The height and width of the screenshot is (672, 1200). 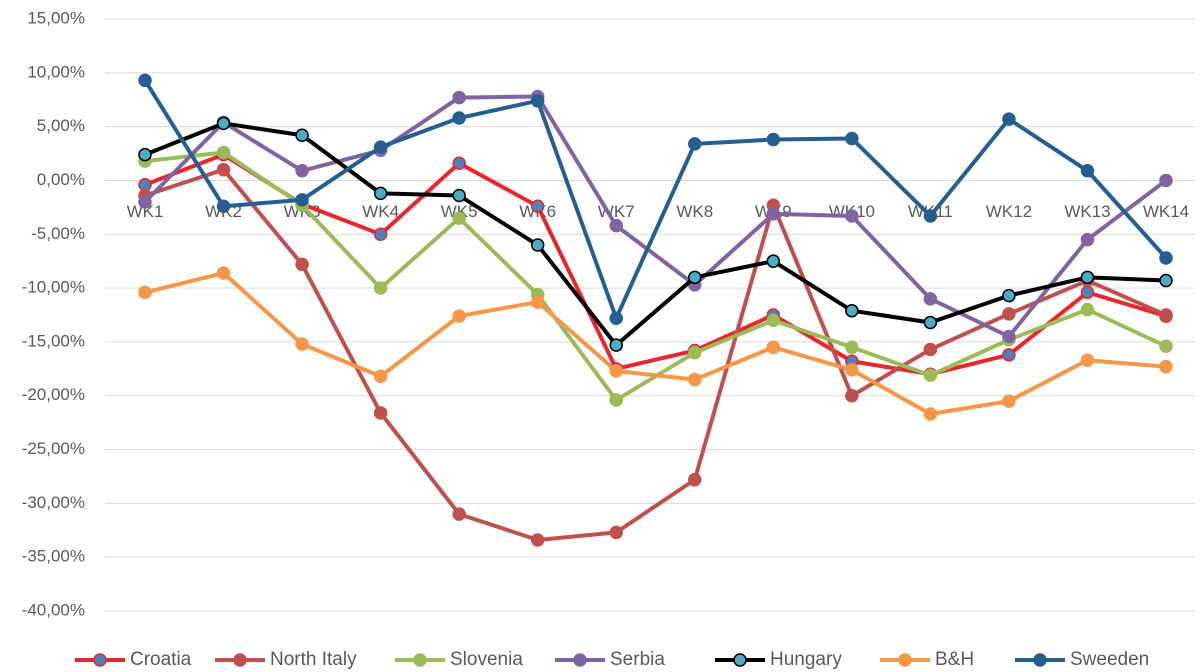 I want to click on x-tick-label: WK1, so click(x=145, y=211).